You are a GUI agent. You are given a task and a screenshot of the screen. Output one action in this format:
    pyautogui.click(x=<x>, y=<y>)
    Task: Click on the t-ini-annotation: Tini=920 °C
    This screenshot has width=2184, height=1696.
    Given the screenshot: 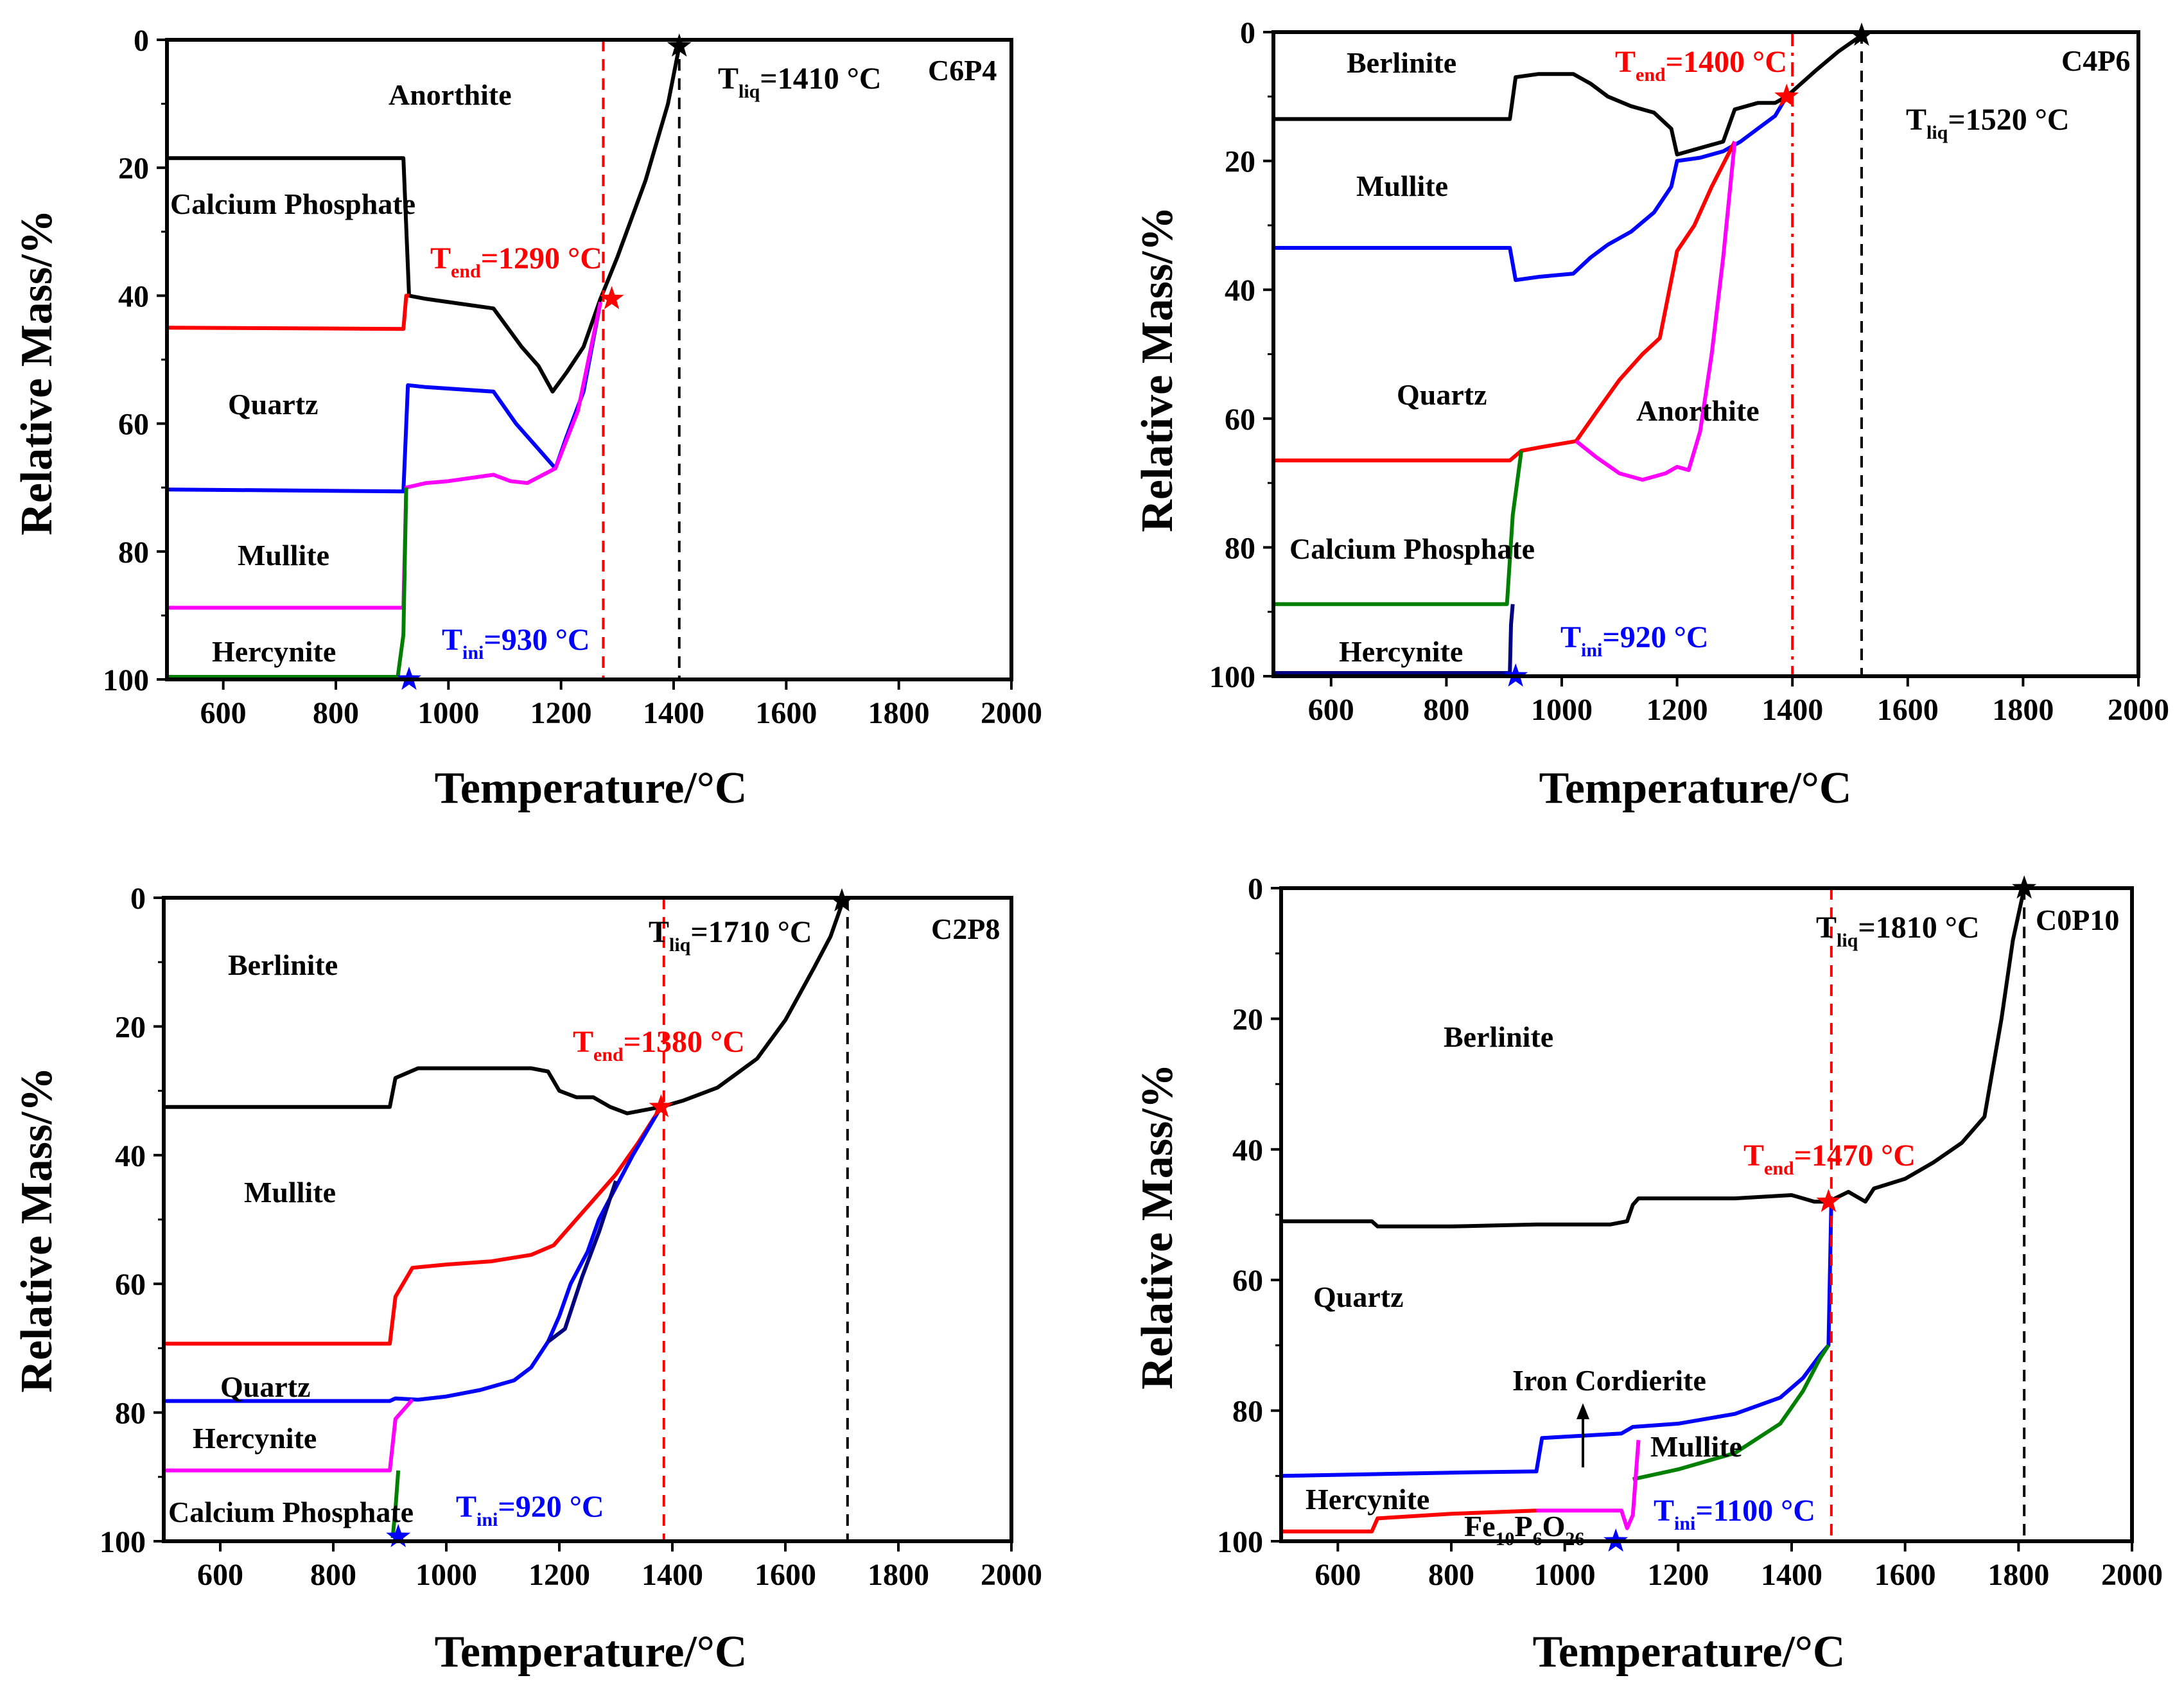 What is the action you would take?
    pyautogui.click(x=530, y=1510)
    